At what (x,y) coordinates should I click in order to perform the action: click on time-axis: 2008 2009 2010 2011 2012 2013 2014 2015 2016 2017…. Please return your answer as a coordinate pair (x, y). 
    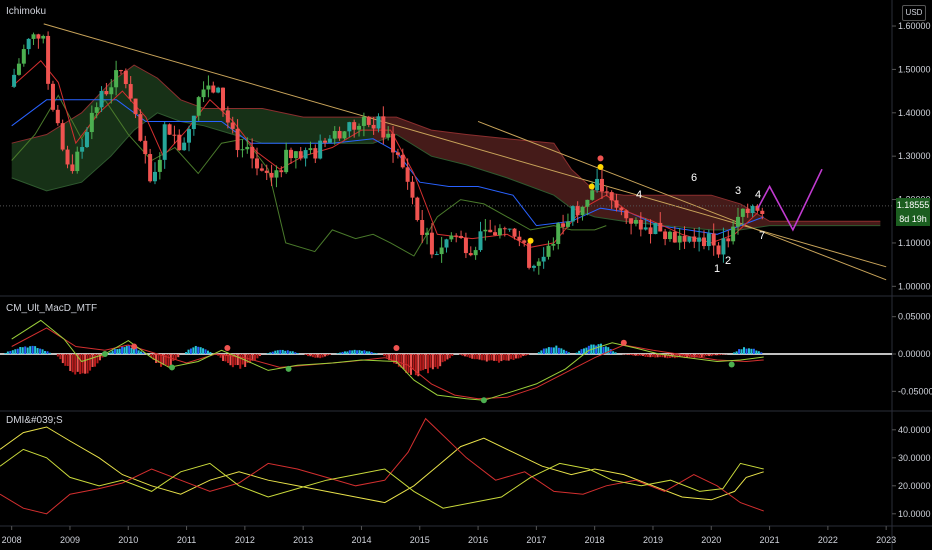
    Looking at the image, I should click on (449, 535).